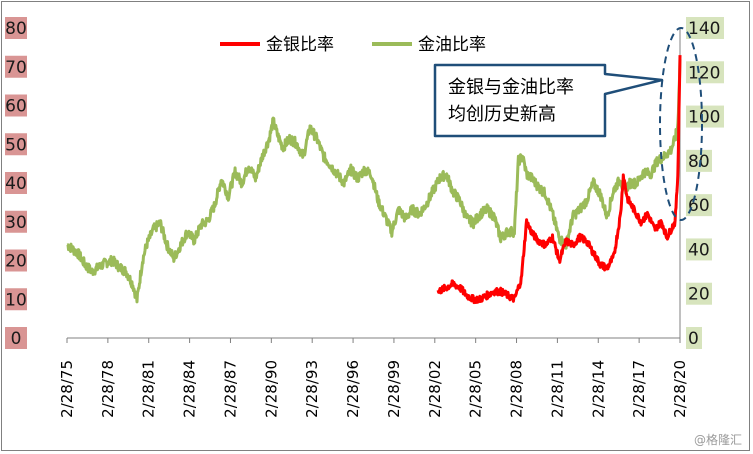 The width and height of the screenshot is (753, 454). Describe the element at coordinates (149, 389) in the screenshot. I see `x-tick-label: 2/28/81` at that location.